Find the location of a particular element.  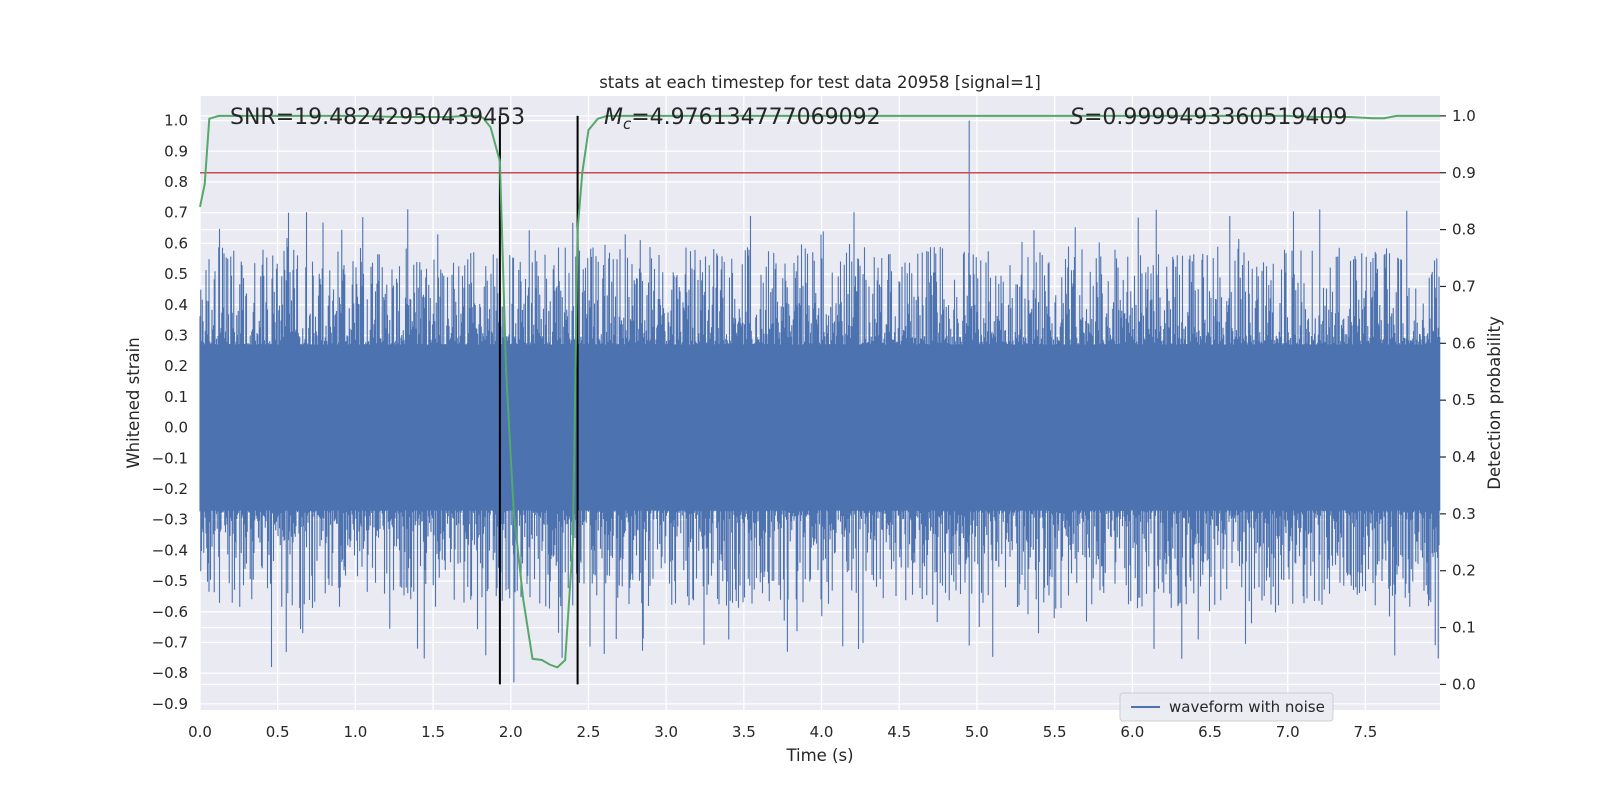

y-axis-label-left: Whitened strain is located at coordinates (133, 402).